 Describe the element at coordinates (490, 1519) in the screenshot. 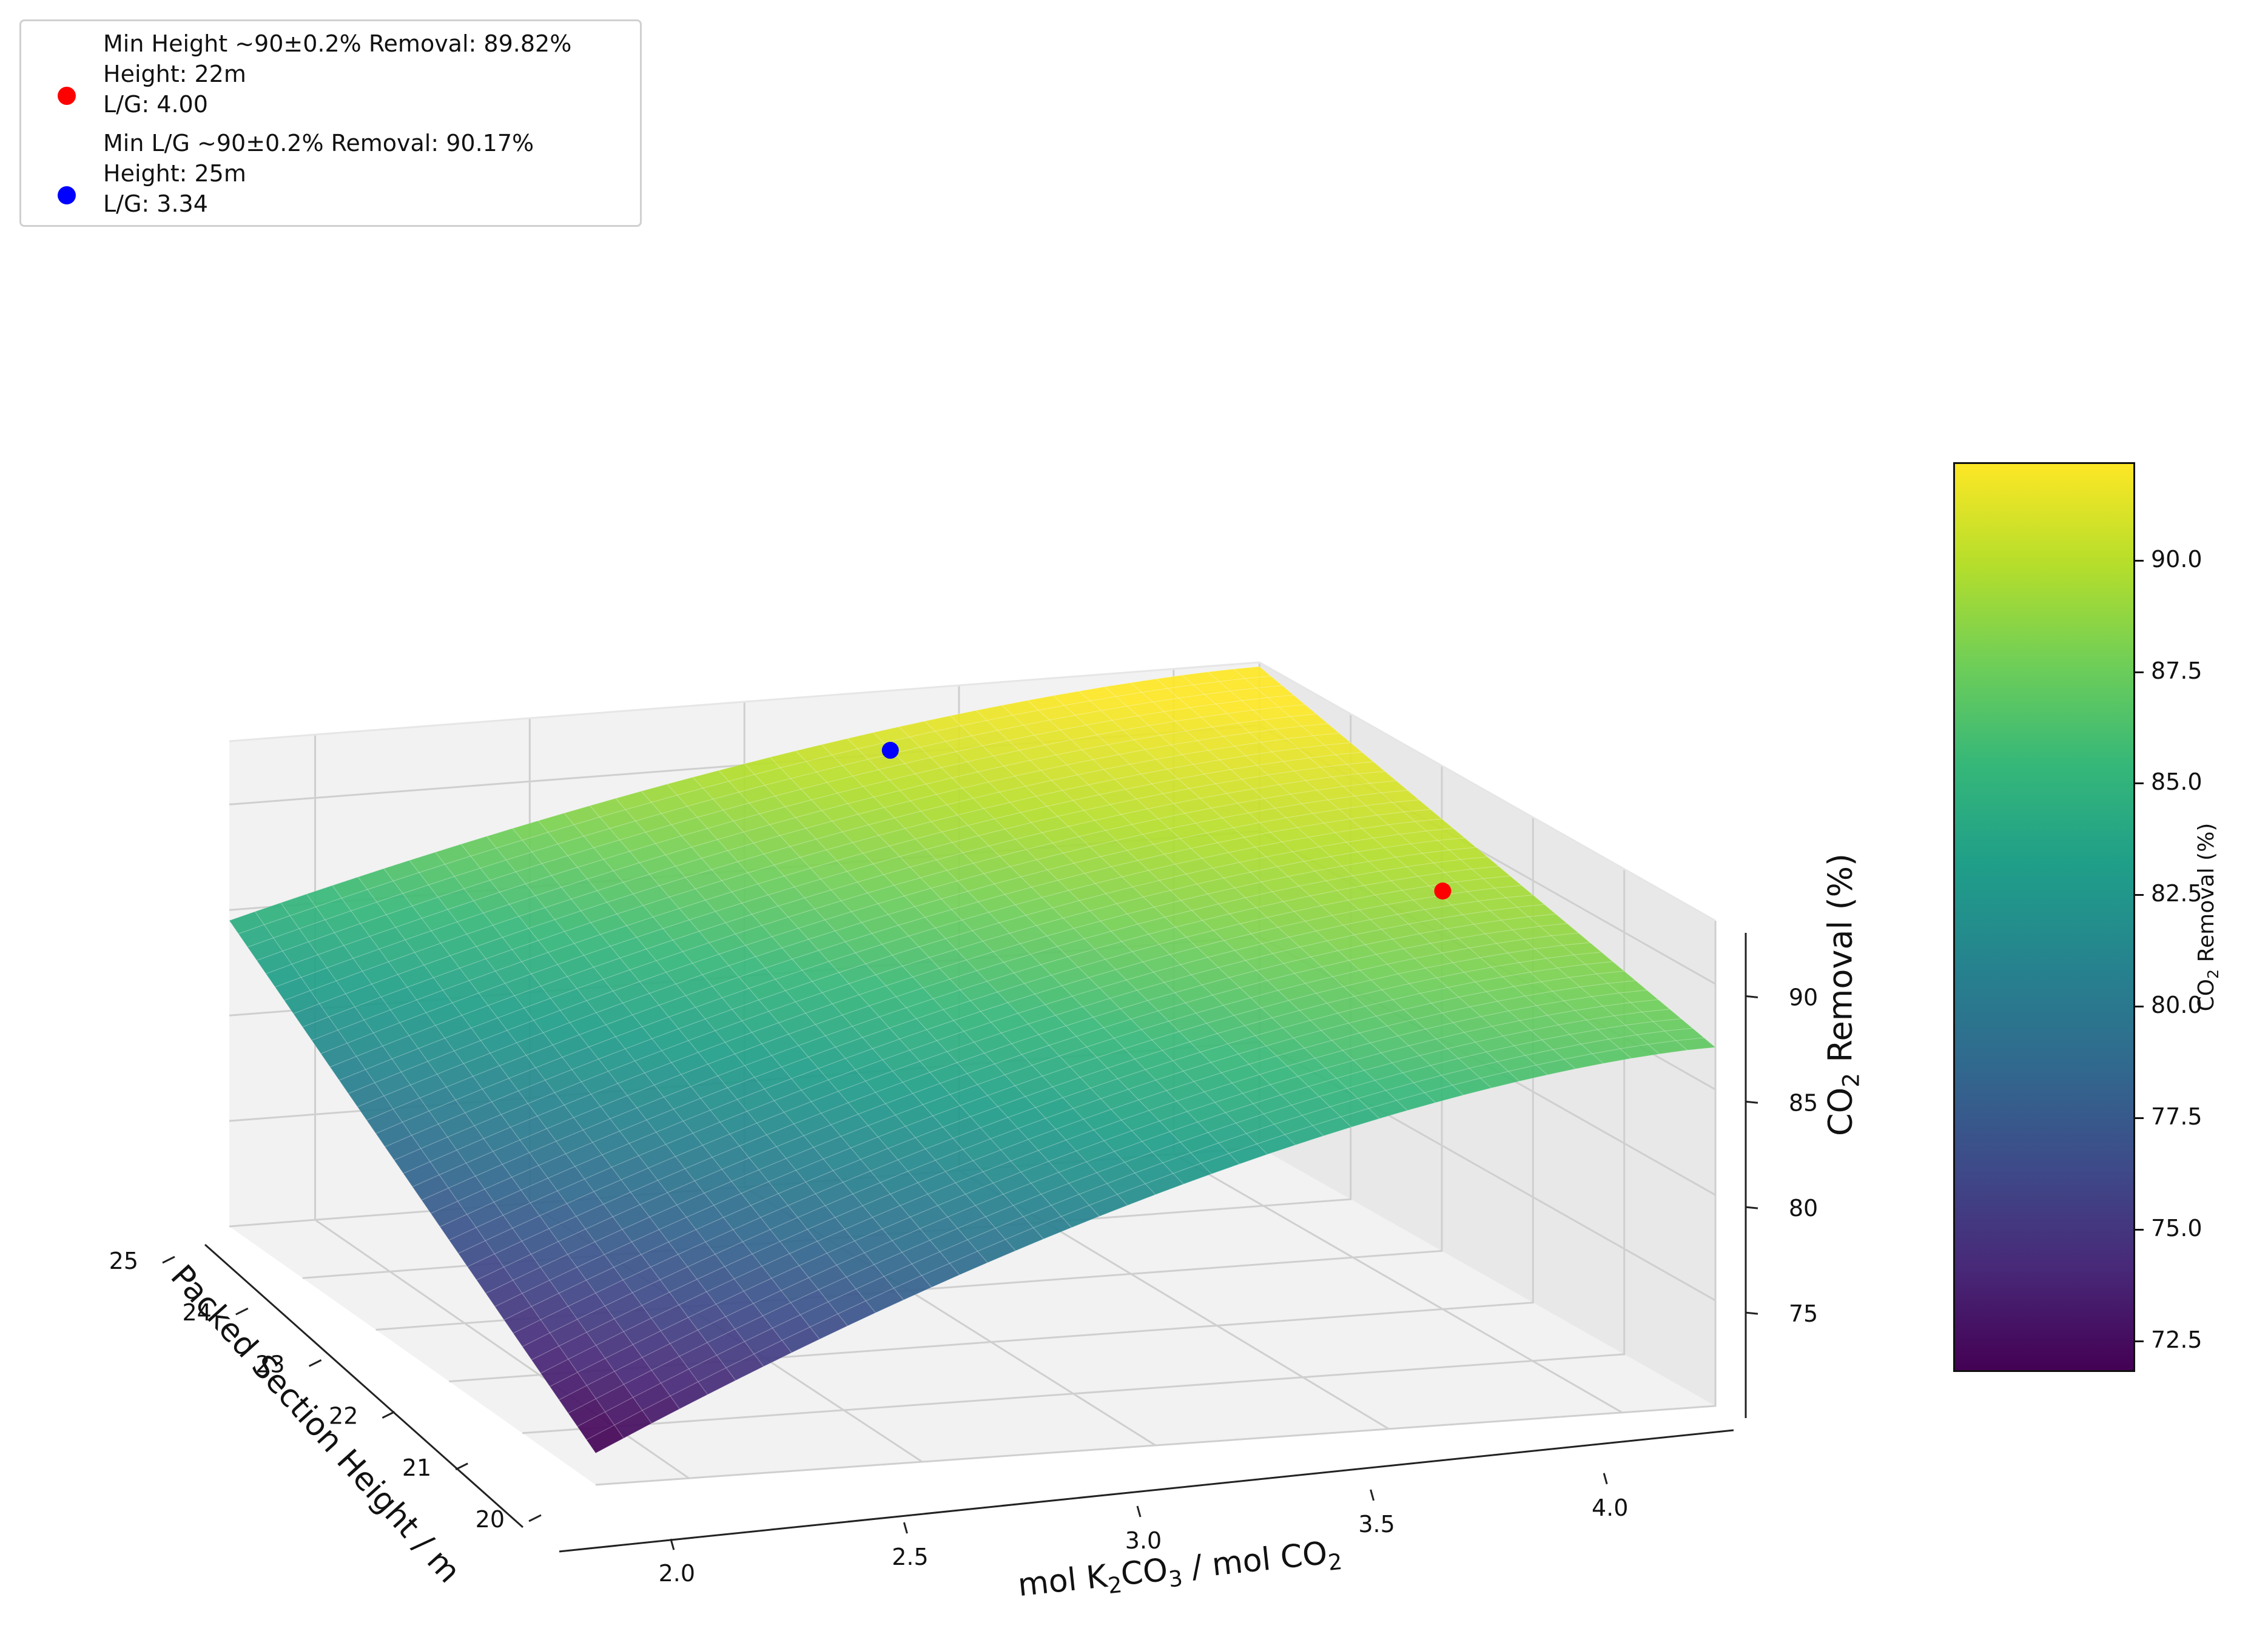

I see `x-tick-label: 20` at that location.